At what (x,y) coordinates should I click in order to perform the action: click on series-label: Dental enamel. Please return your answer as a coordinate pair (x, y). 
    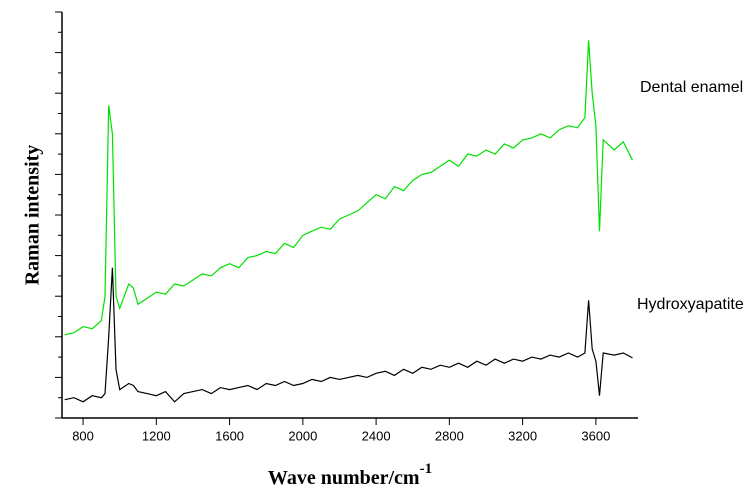
    Looking at the image, I should click on (691, 87).